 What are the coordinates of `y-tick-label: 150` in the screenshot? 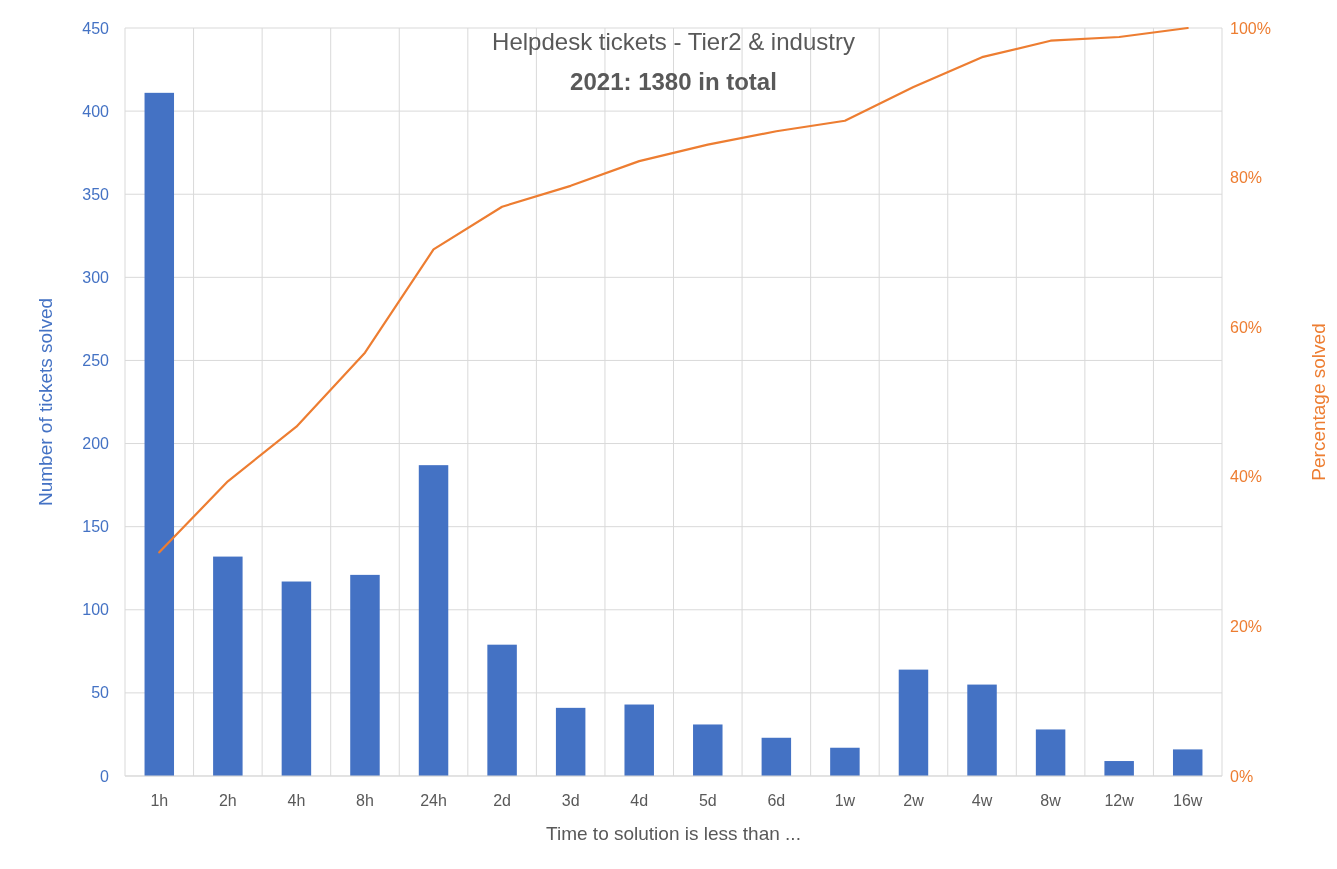 It's located at (96, 527).